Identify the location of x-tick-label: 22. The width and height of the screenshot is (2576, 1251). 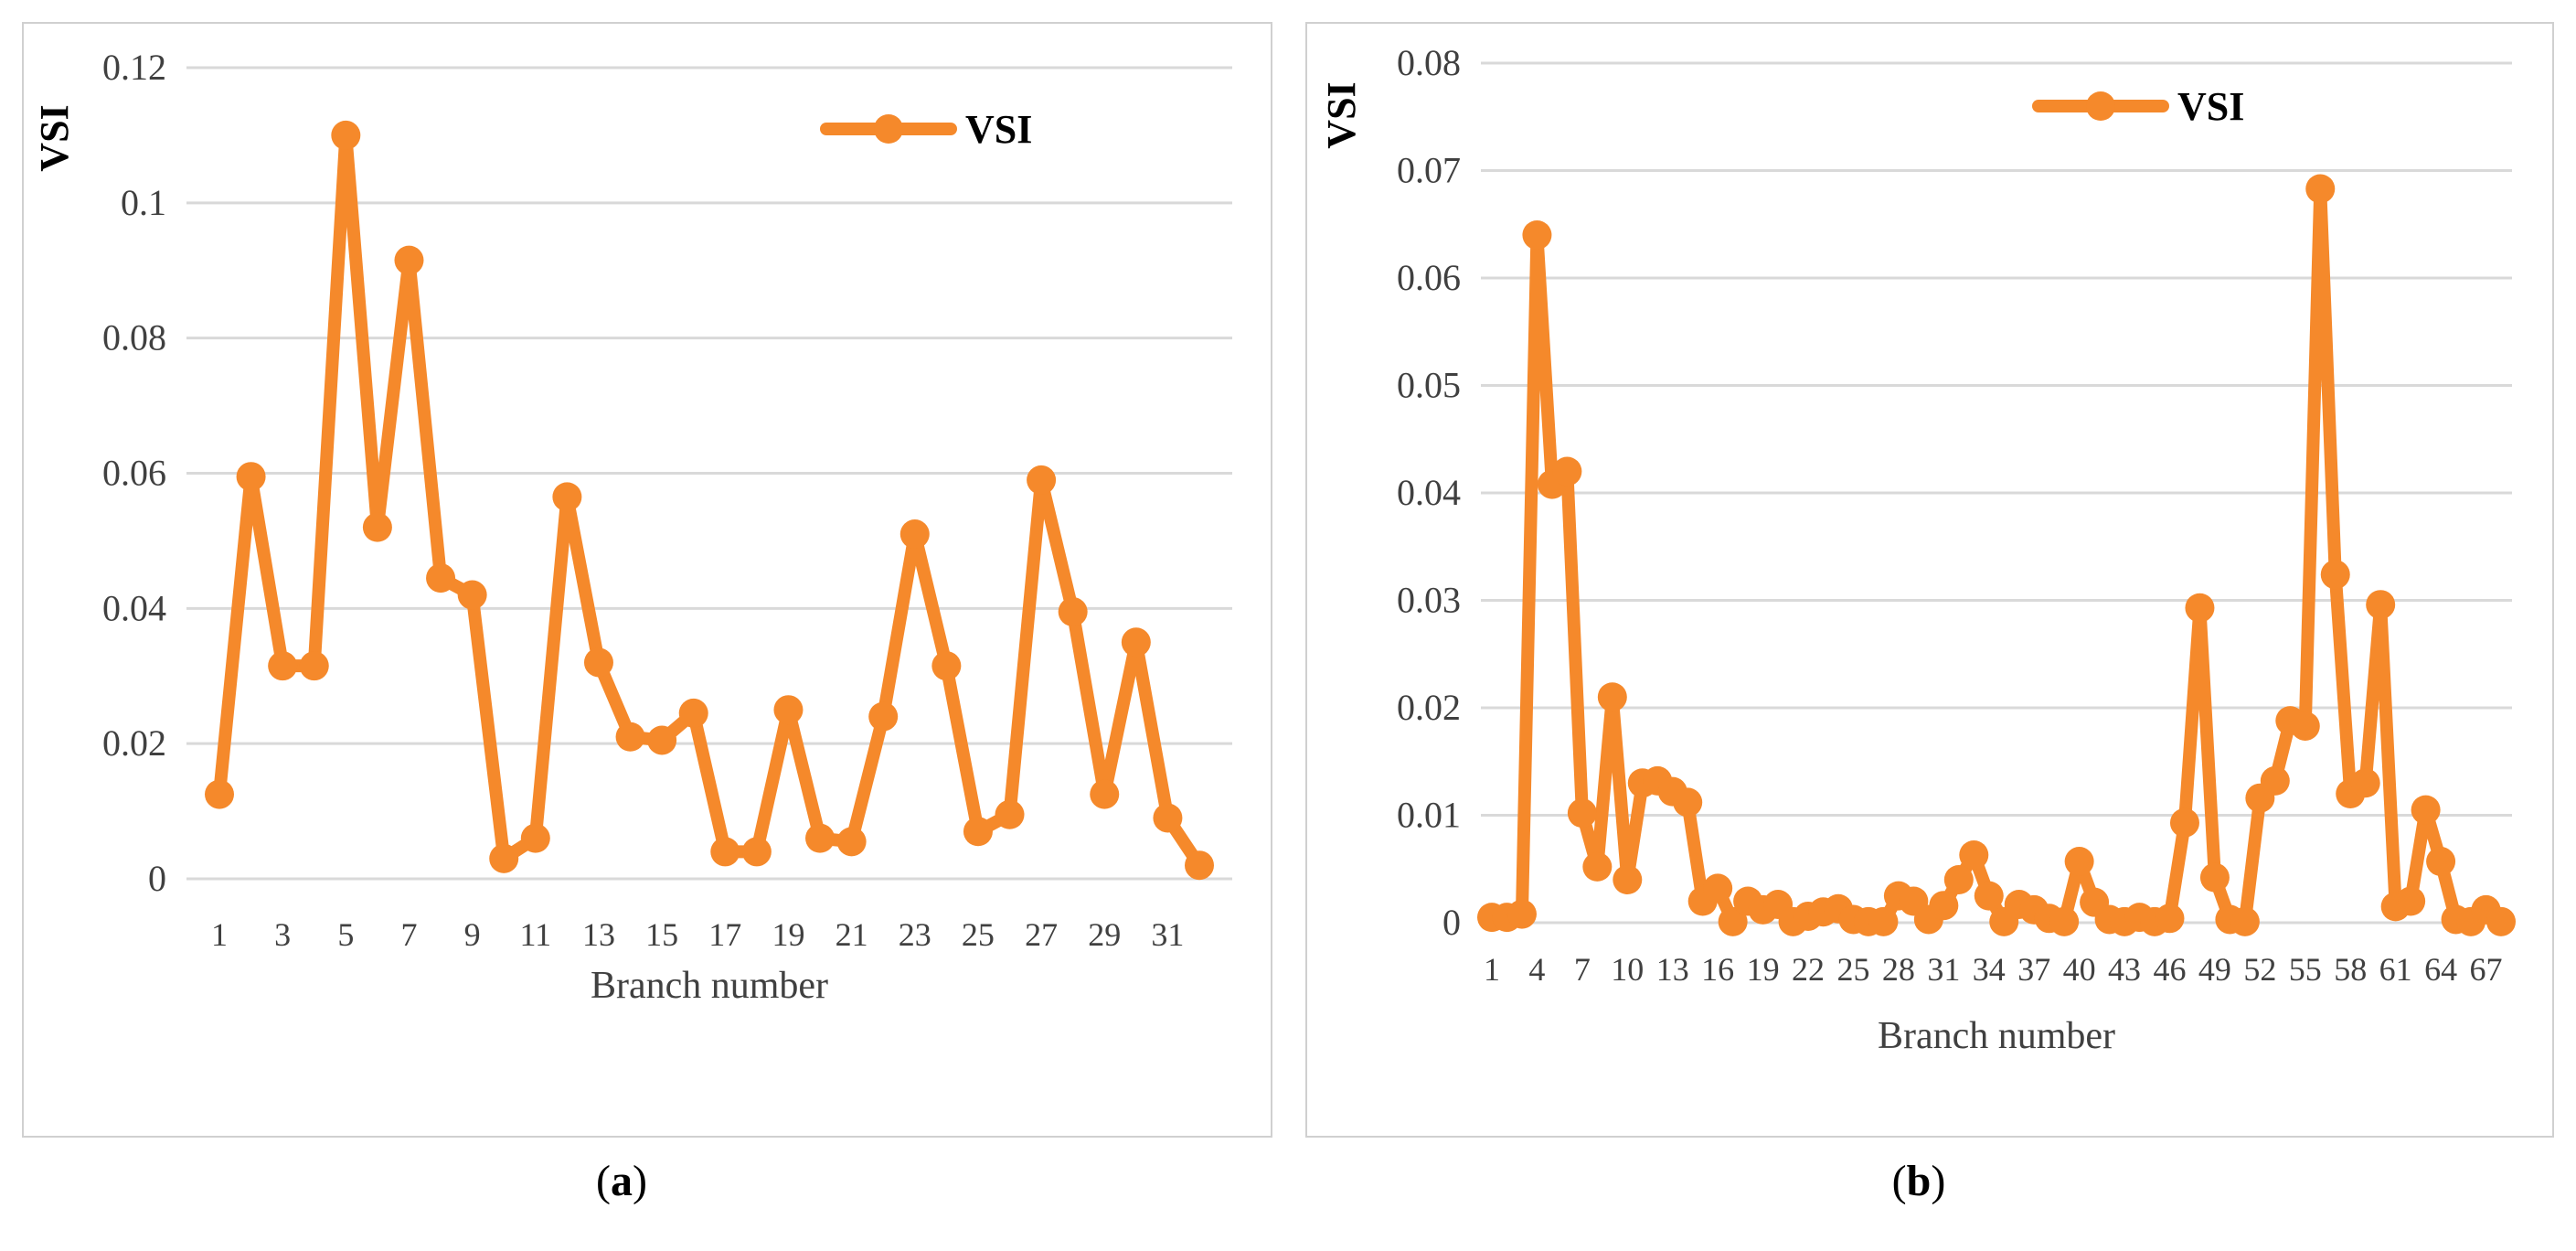
(1808, 969).